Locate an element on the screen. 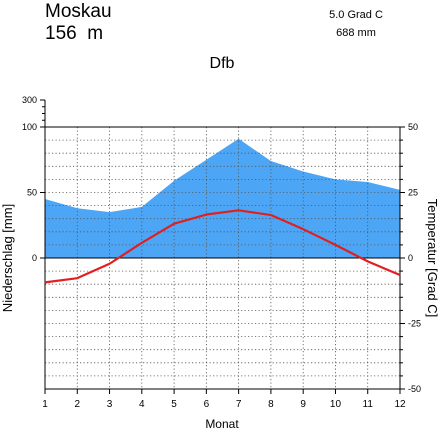  x-tick-label-8: 8 is located at coordinates (271, 404).